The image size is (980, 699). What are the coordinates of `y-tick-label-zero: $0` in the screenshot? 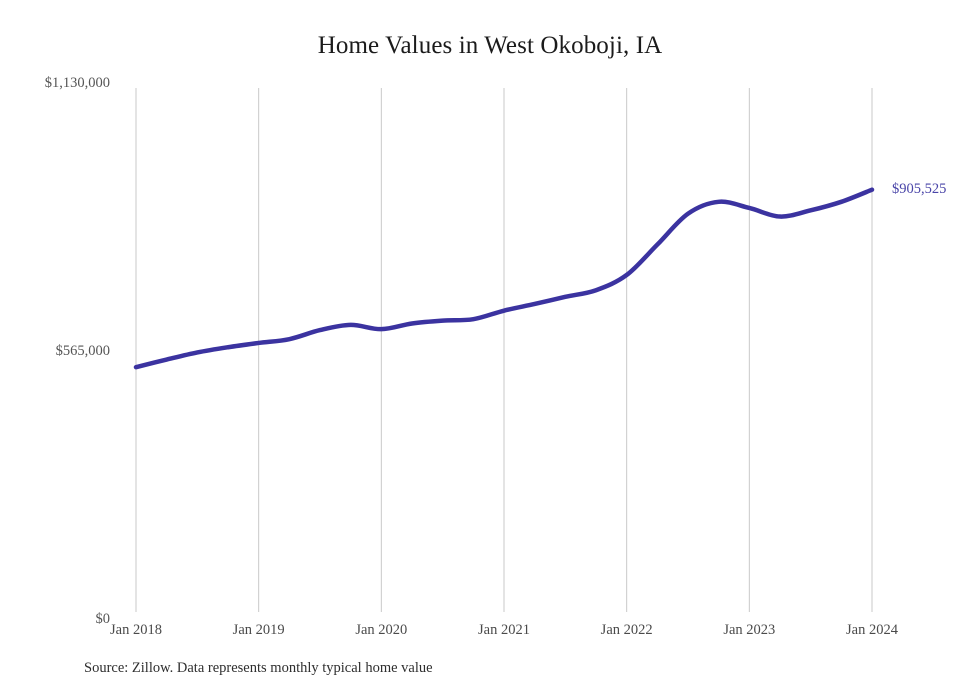 It's located at (103, 619).